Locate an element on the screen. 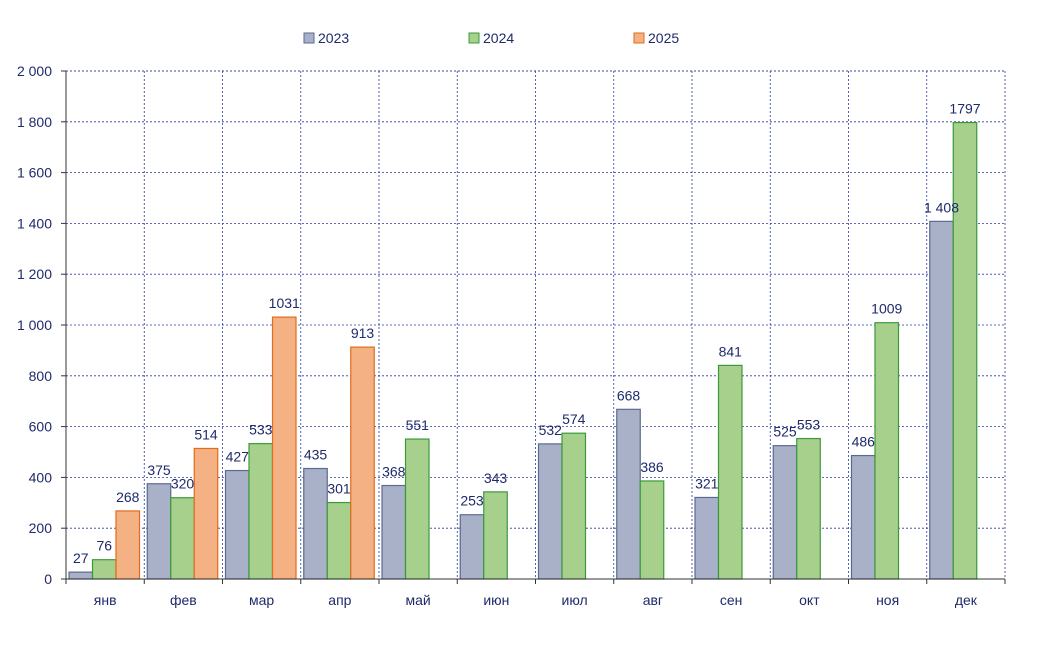 The image size is (1041, 653). y-tick-label: 200 is located at coordinates (41, 528).